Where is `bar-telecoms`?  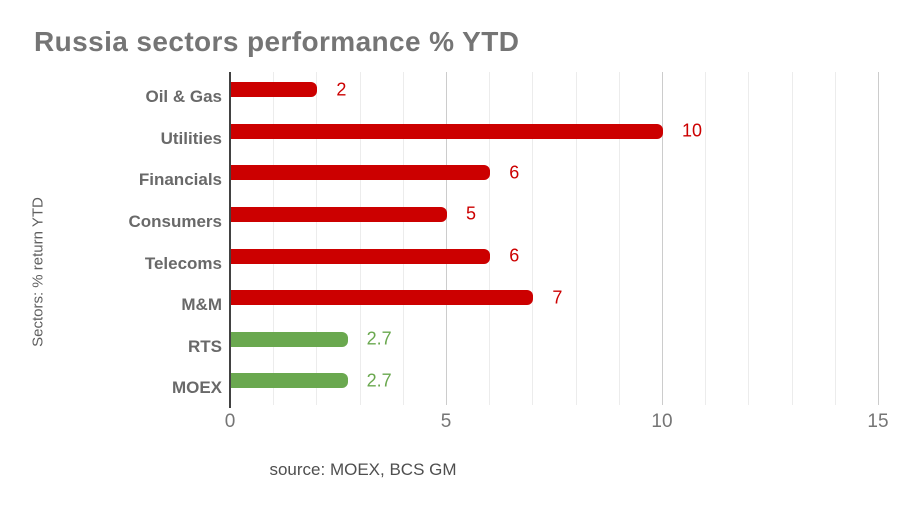
bar-telecoms is located at coordinates (361, 256).